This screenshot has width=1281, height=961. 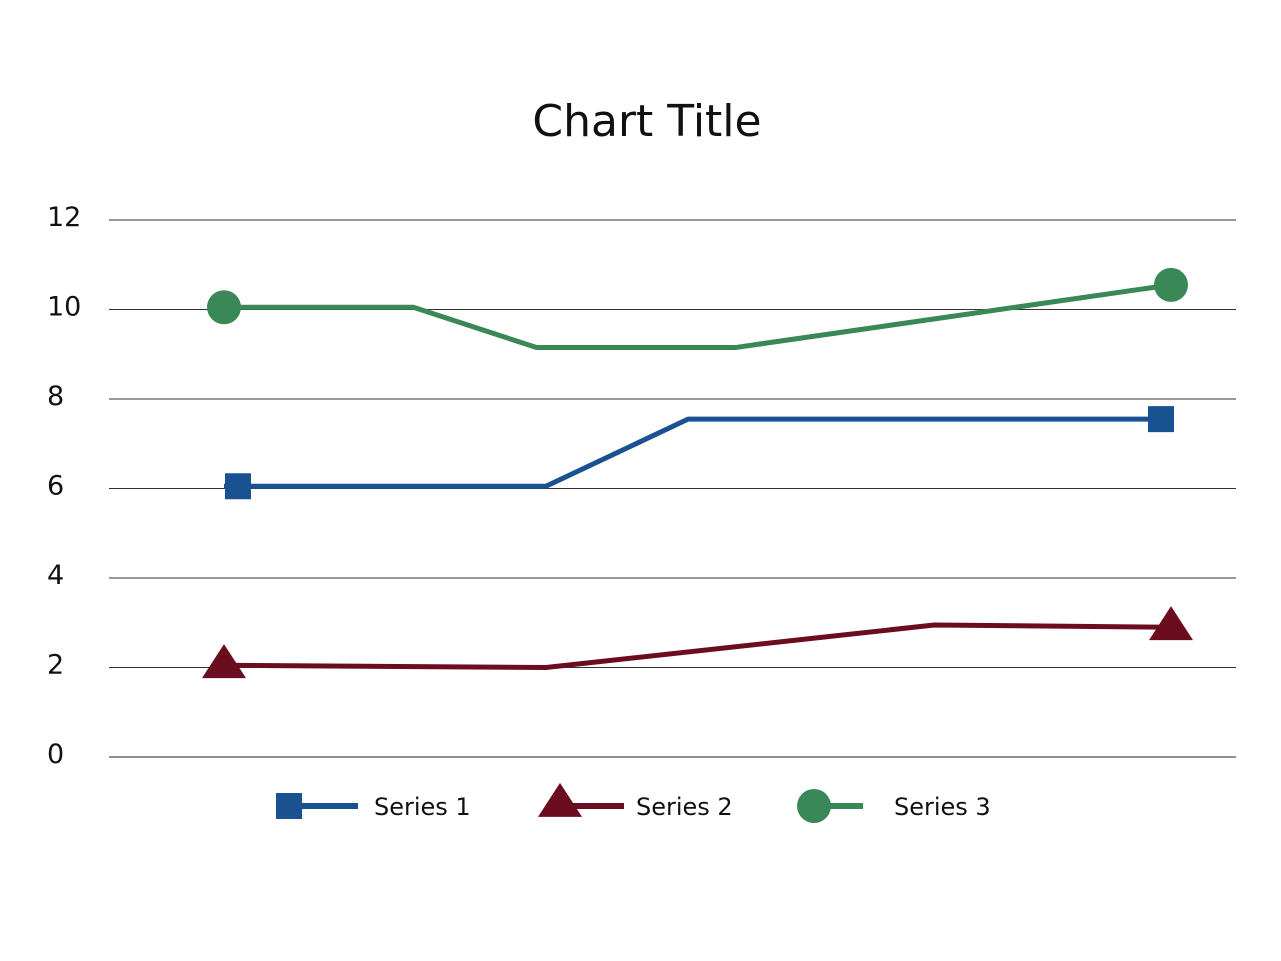 I want to click on y-tick-label: 10, so click(x=64, y=307).